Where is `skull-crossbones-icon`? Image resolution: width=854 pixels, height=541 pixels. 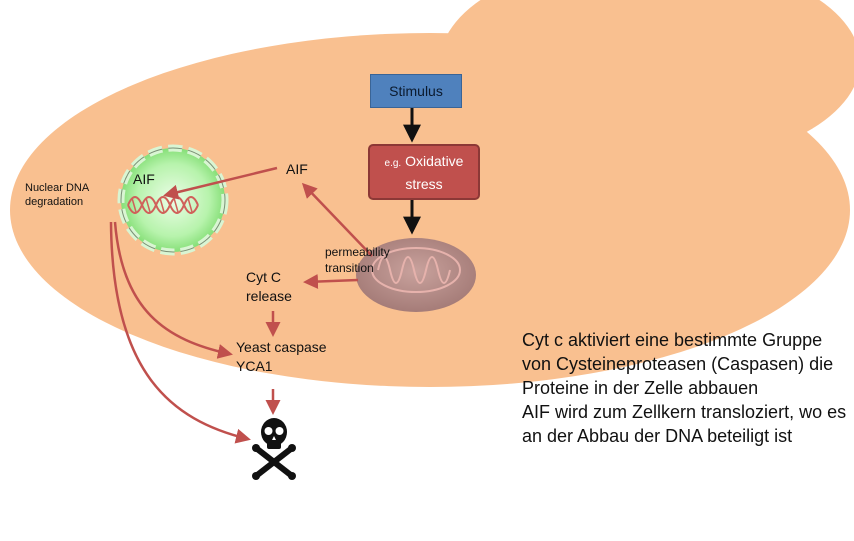 skull-crossbones-icon is located at coordinates (274, 449).